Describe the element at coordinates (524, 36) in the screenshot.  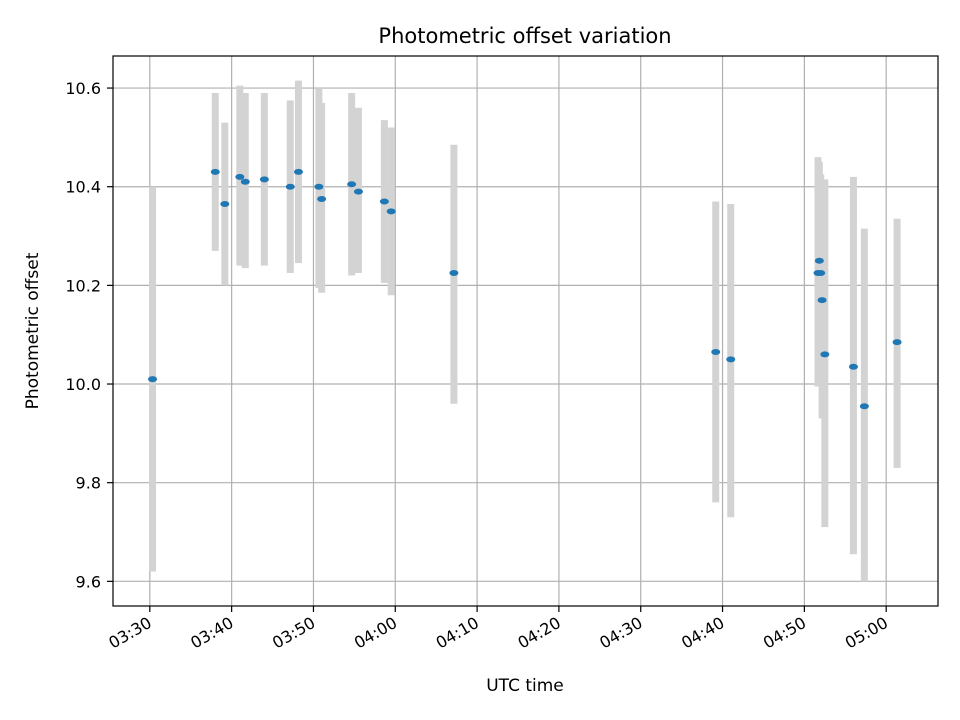
I see `chart-title: Photometric offset variation` at that location.